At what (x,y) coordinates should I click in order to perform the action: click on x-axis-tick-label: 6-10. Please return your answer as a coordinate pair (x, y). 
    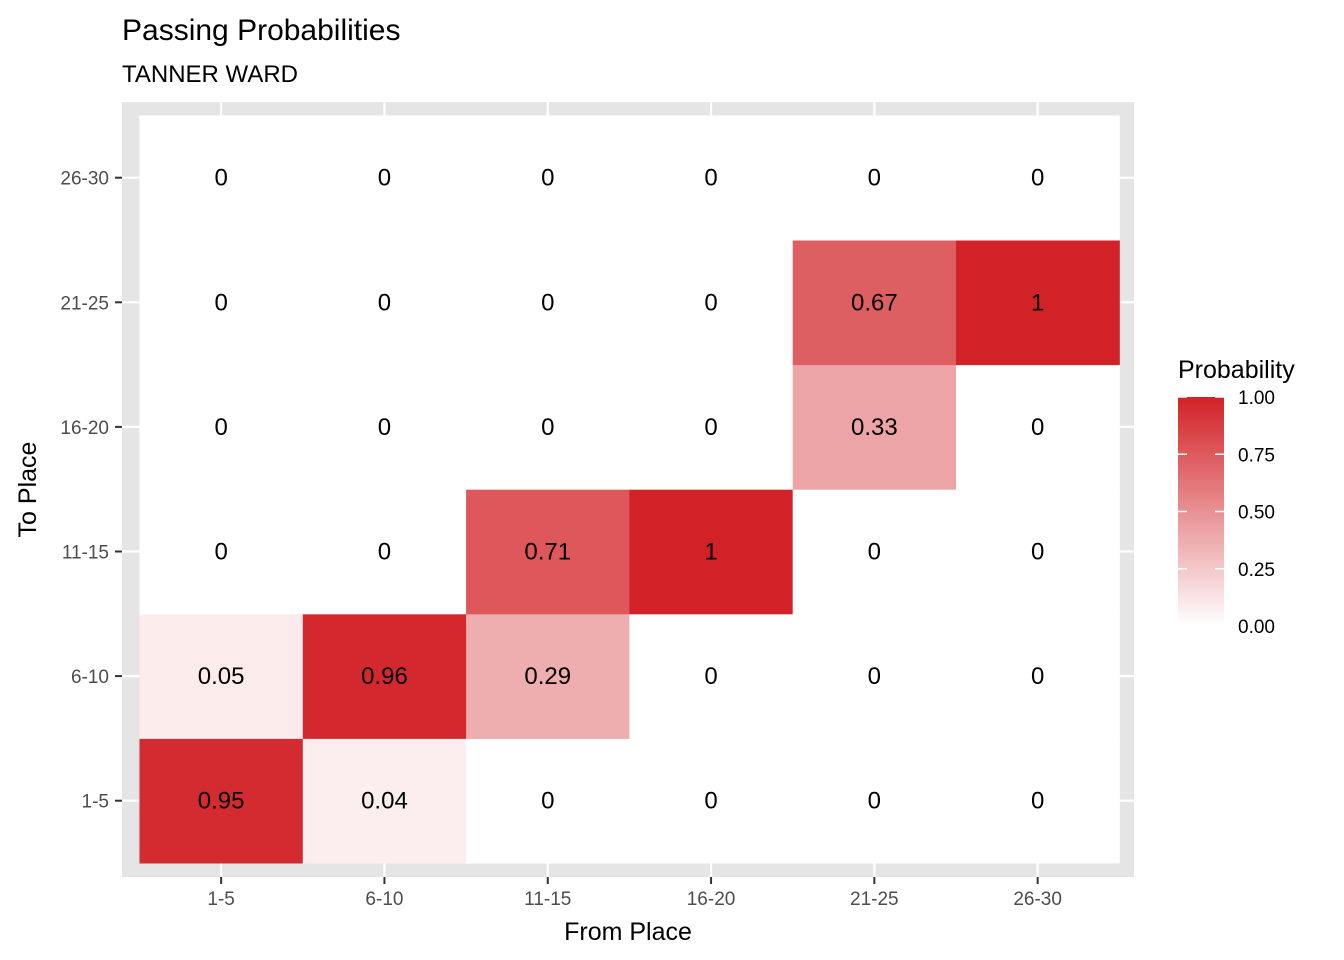
    Looking at the image, I should click on (384, 899).